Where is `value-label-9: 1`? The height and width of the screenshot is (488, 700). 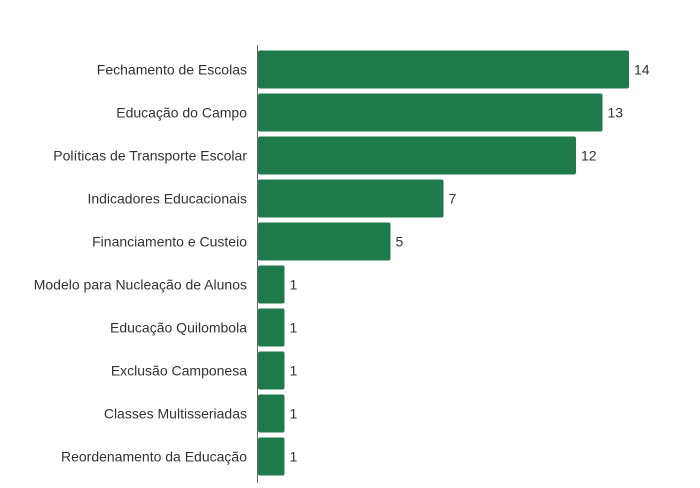
value-label-9: 1 is located at coordinates (294, 457).